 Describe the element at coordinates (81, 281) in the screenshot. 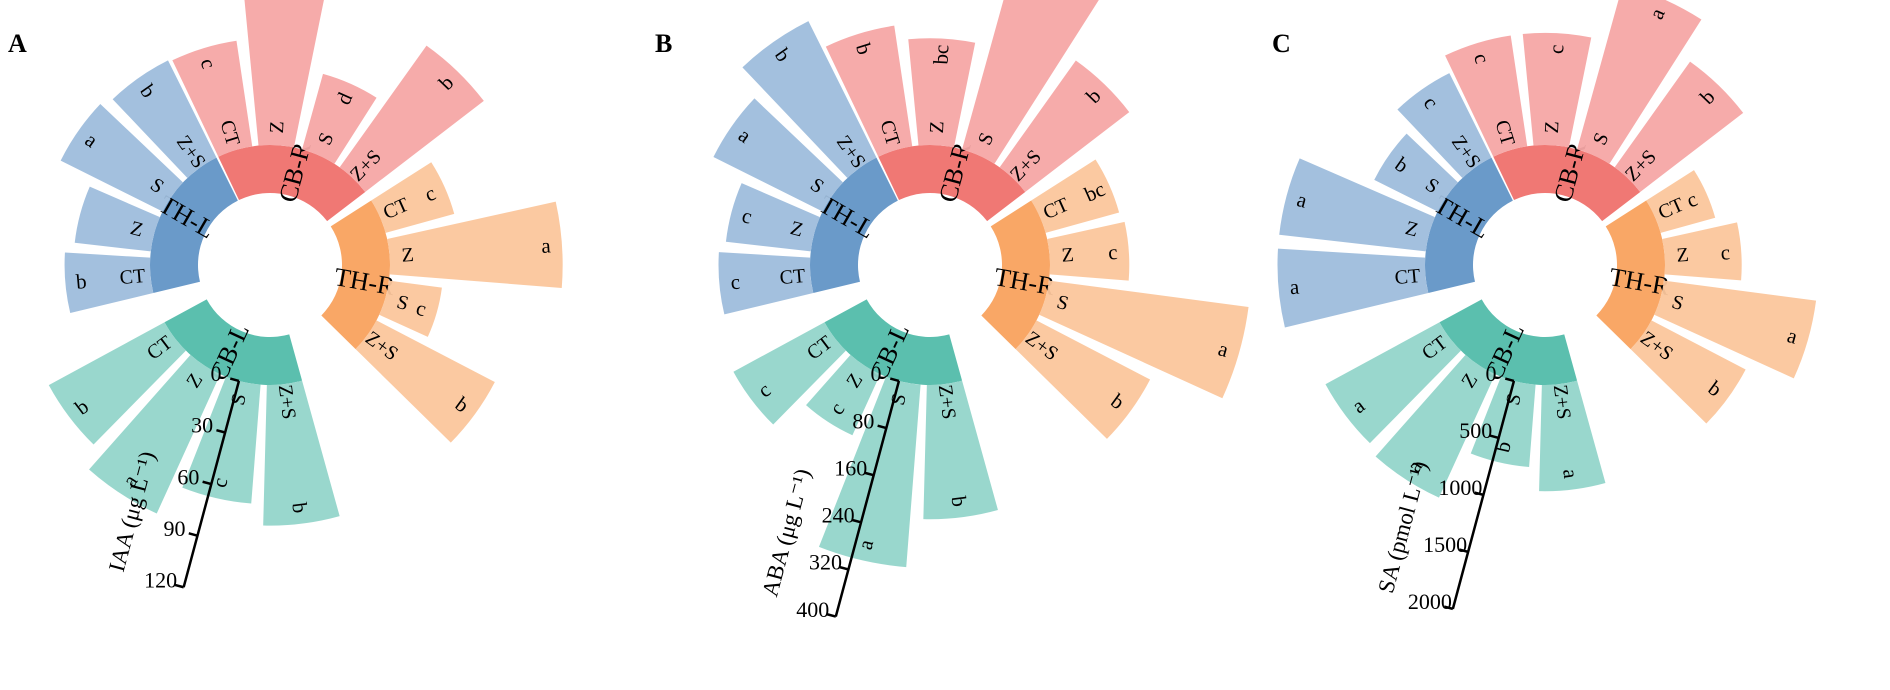

I see `letter-TH-L-CT: b` at that location.